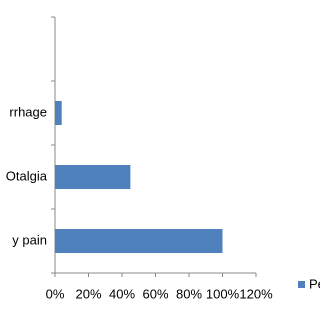 This screenshot has width=320, height=320. What do you see at coordinates (223, 293) in the screenshot?
I see `x-tick-label: 100%` at bounding box center [223, 293].